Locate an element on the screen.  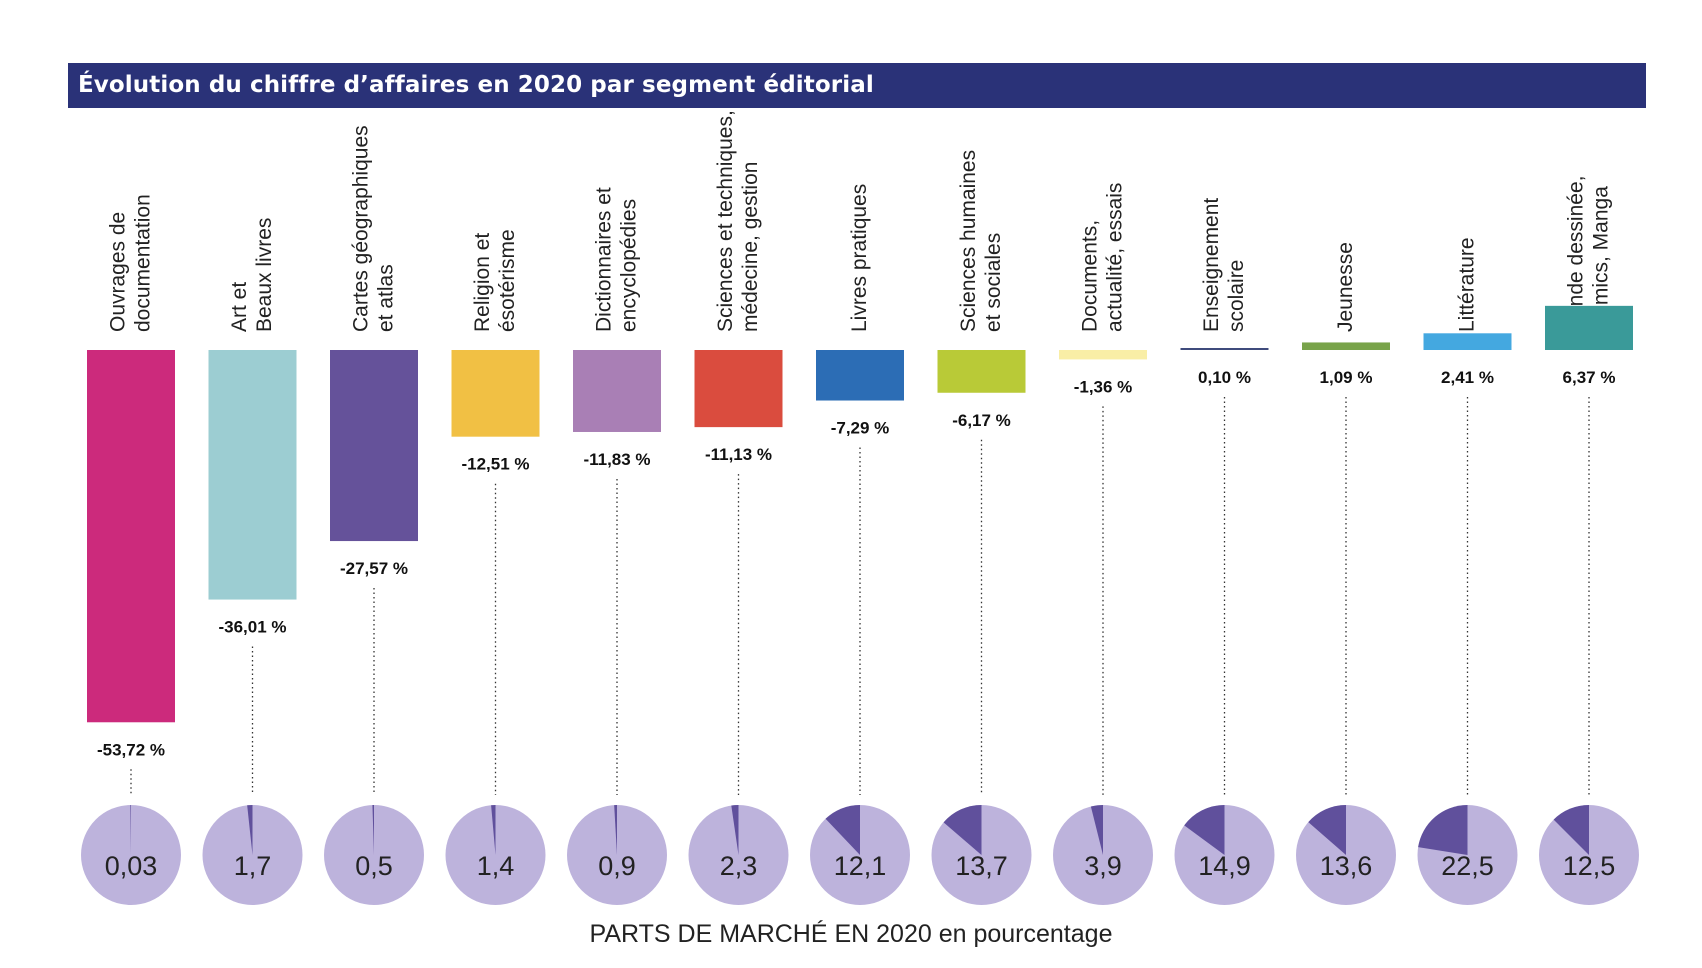
category-label: Dictionnaires et is located at coordinates (604, 259).